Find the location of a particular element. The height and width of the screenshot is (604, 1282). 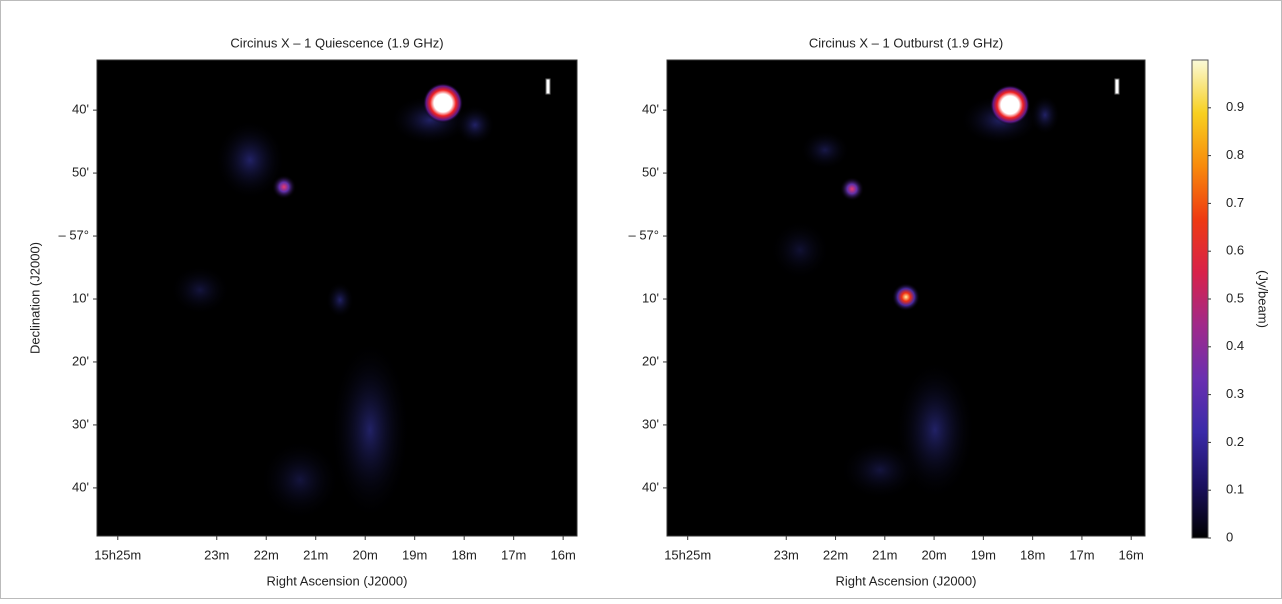

y-axis-label: Declination (J2000) is located at coordinates (34, 298).